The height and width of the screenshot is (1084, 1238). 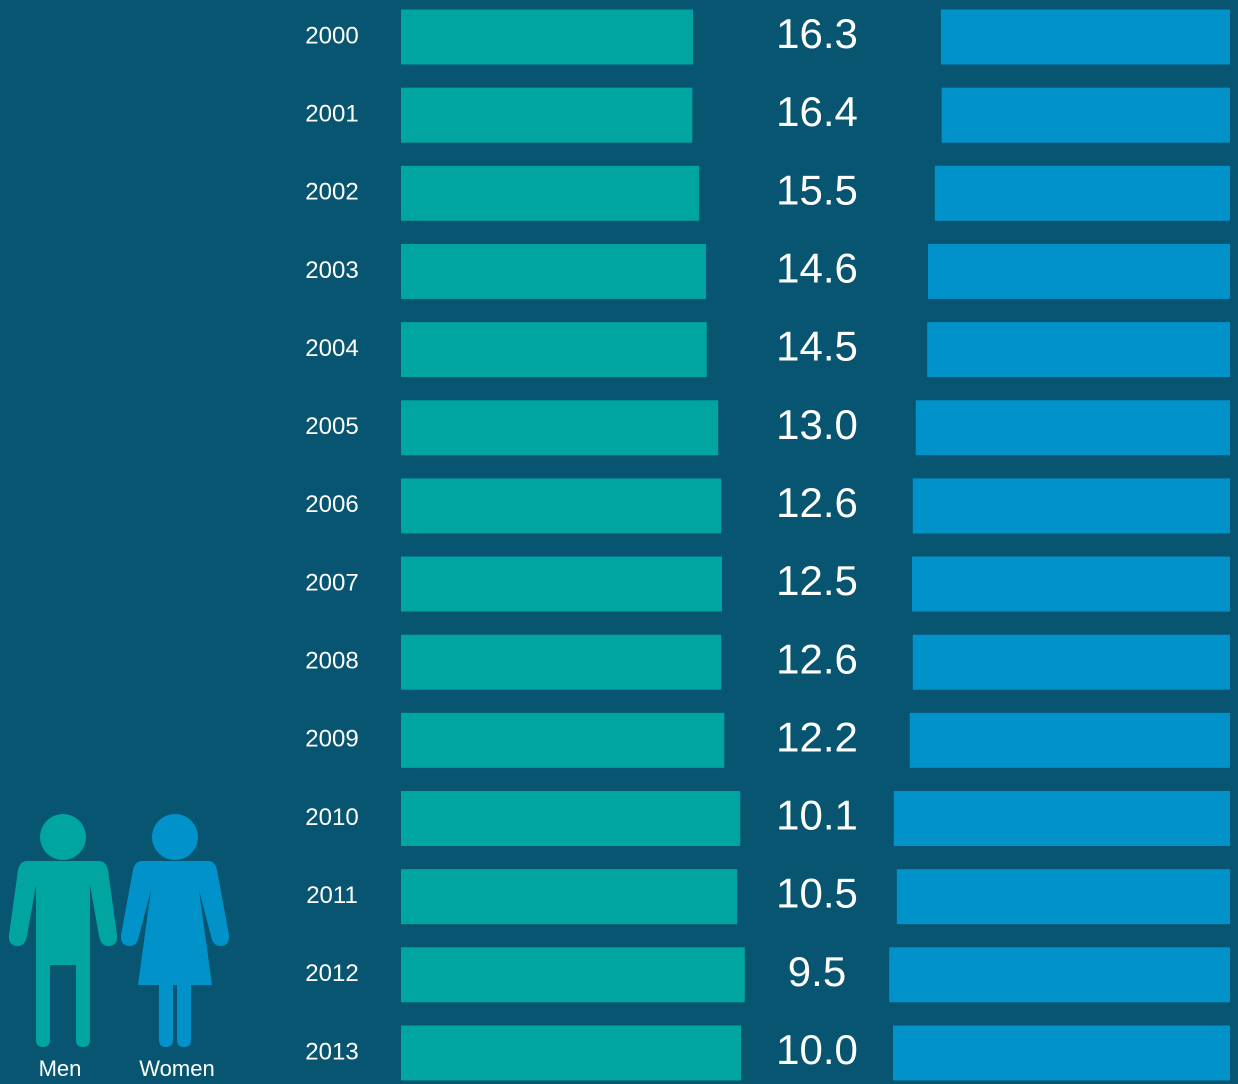 I want to click on value-label: 14.6, so click(x=817, y=268).